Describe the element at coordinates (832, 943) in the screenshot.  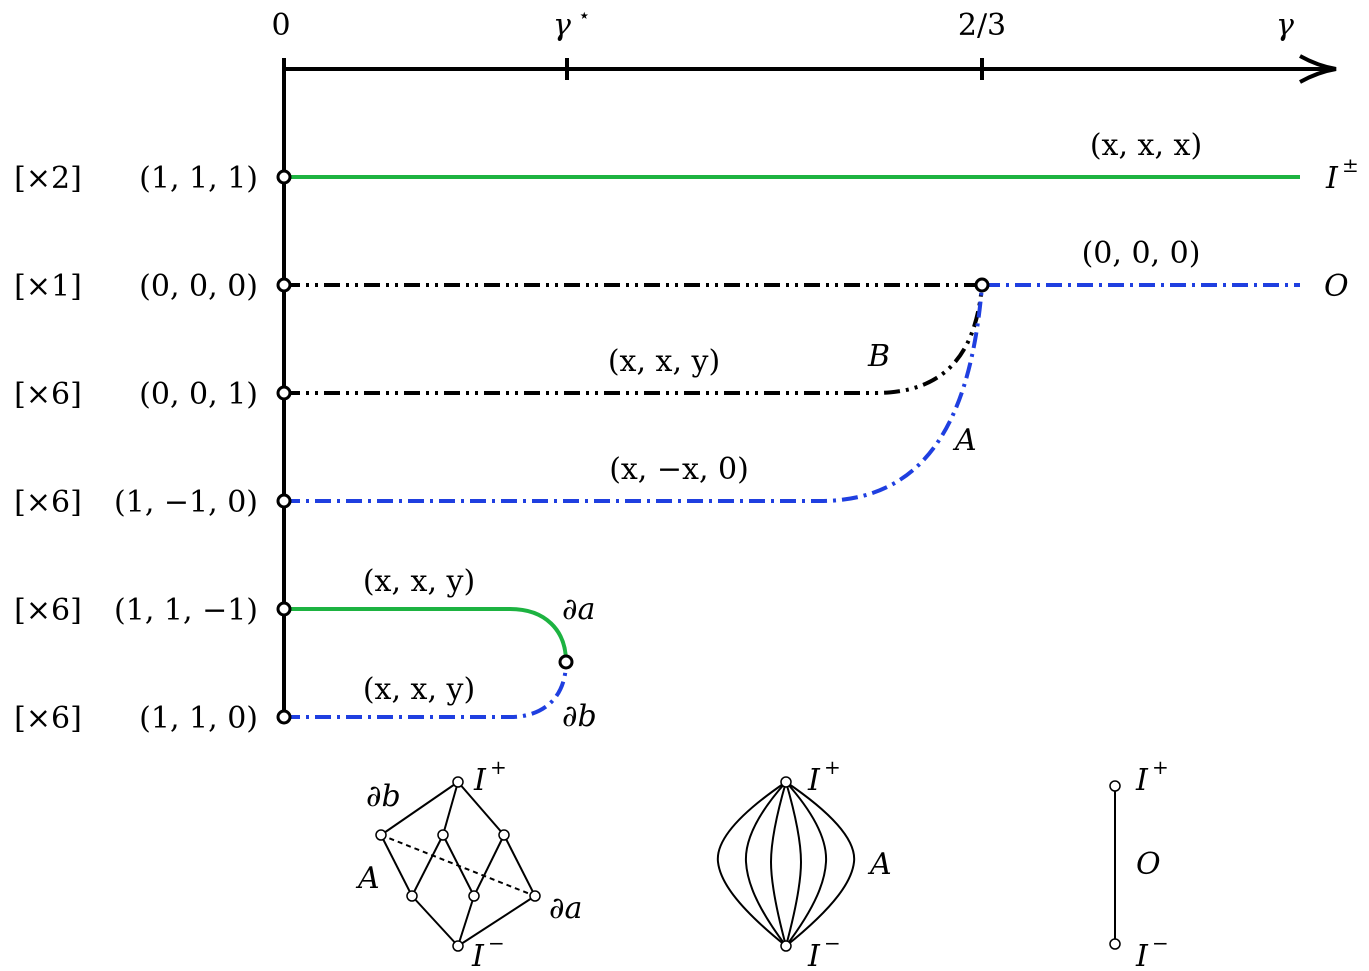
I see `lattice-middle-bottom-sup: −` at that location.